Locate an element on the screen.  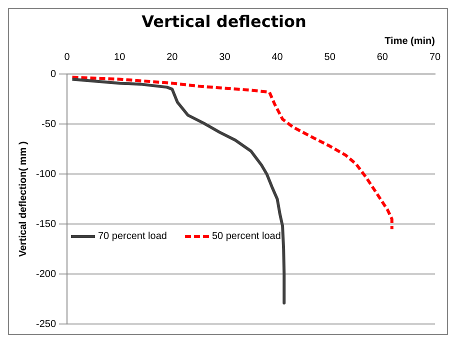
x-tick-label: 70 is located at coordinates (435, 57).